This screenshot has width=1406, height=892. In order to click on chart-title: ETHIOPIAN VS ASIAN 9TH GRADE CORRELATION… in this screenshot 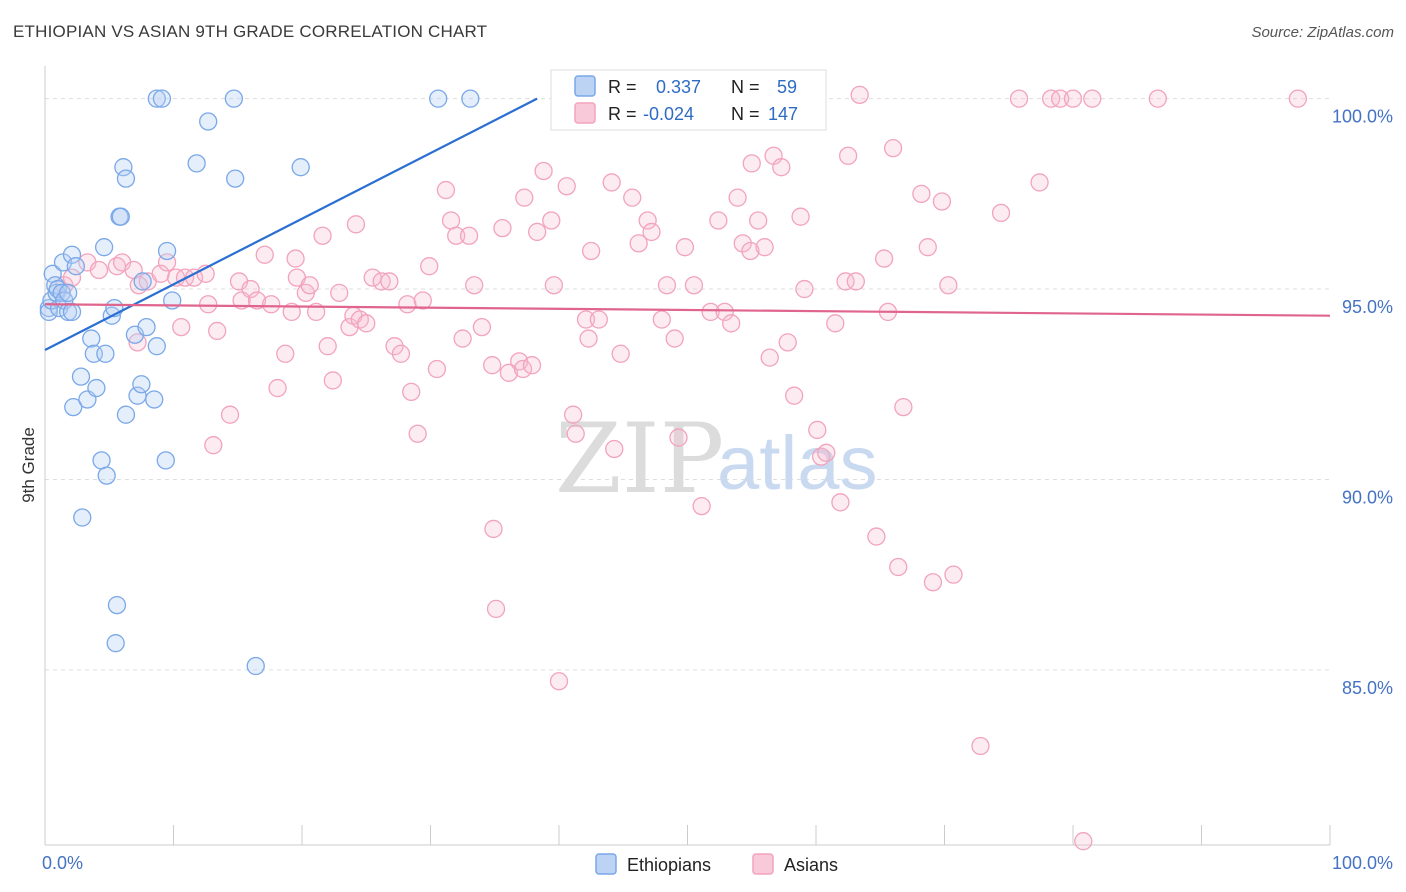, I will do `click(250, 31)`.